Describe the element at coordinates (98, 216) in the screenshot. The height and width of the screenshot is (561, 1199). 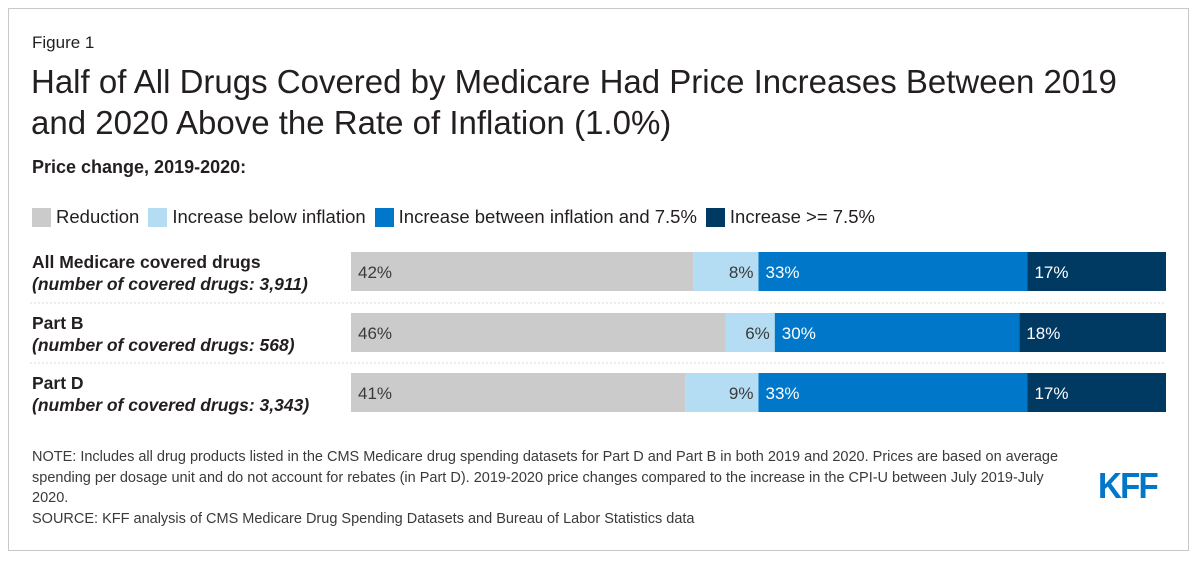
I see `legend-label-reduction: Reduction` at that location.